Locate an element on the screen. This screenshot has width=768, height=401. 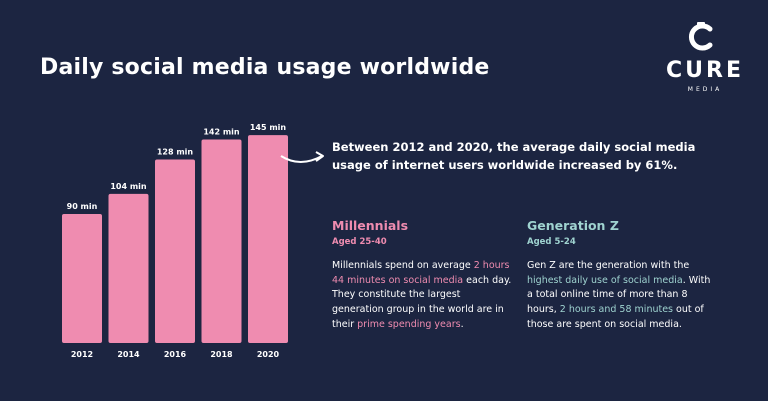
x-tick-label: 2018 is located at coordinates (221, 354).